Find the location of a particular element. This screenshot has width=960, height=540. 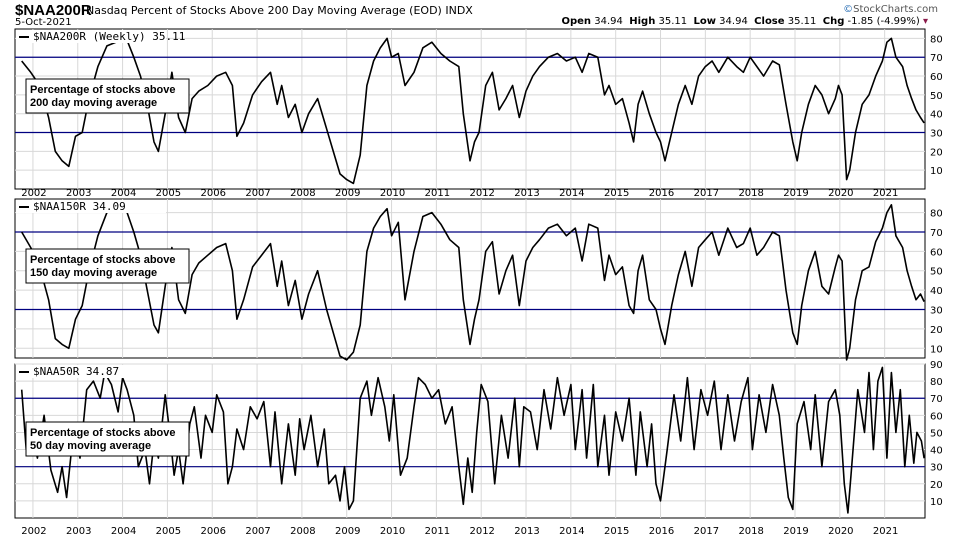

brand-logo: ©StockCharts.com is located at coordinates (890, 9).